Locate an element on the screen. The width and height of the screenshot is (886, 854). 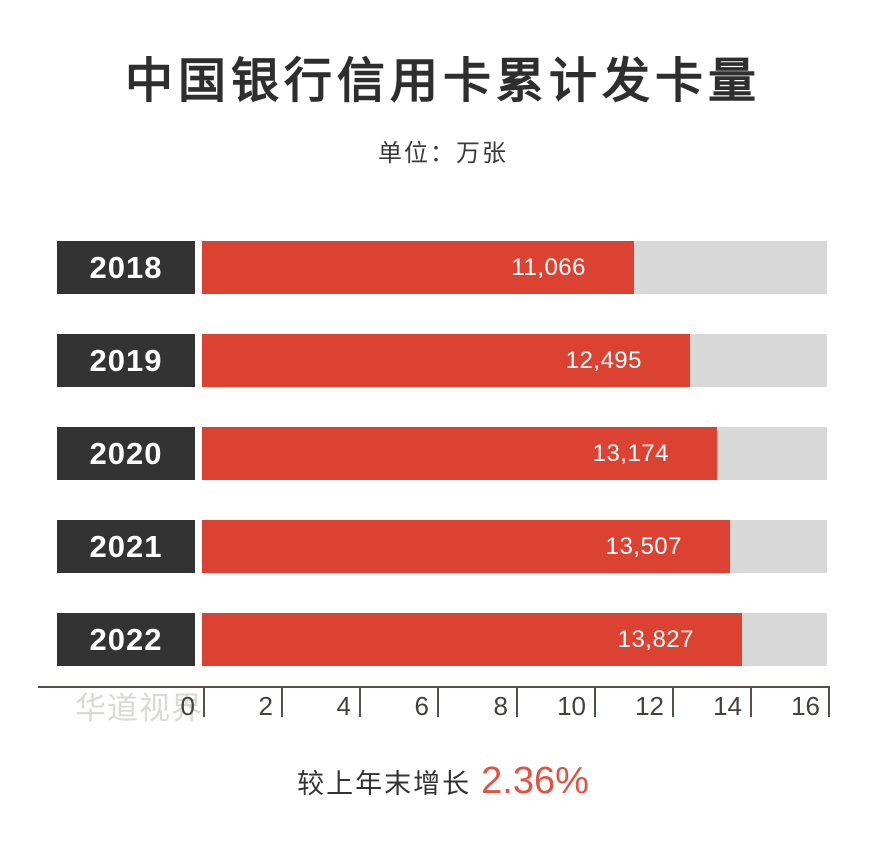
axis-tick-label: 14 is located at coordinates (727, 706).